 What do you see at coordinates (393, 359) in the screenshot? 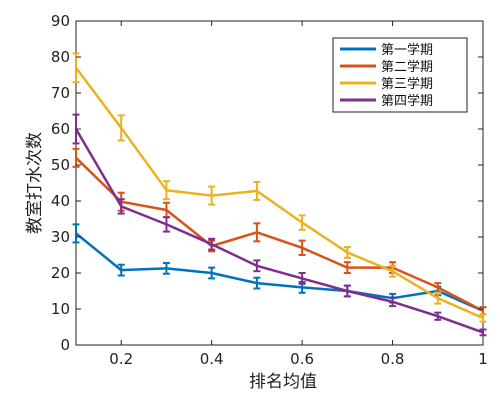
I see `x-tick-label: 0.8` at bounding box center [393, 359].